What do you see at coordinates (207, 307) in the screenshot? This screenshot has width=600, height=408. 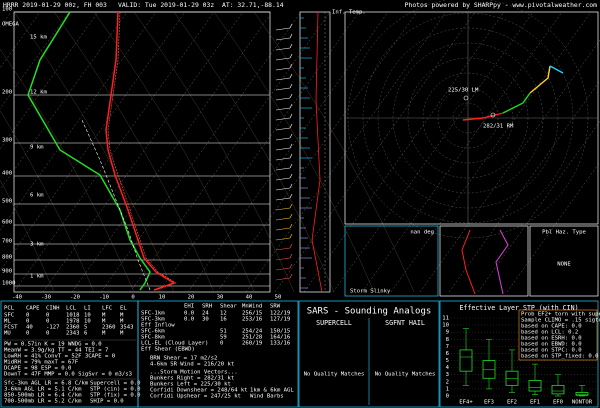 I see `kin-header: SRH` at bounding box center [207, 307].